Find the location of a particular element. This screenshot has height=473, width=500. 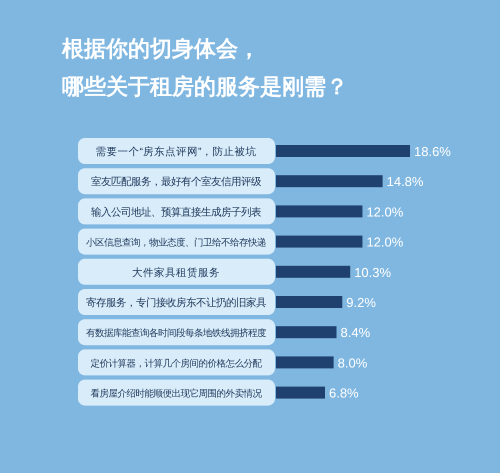

y-tick-label: 寄存服务，专门接收房东不让扔的旧家具 is located at coordinates (176, 303).